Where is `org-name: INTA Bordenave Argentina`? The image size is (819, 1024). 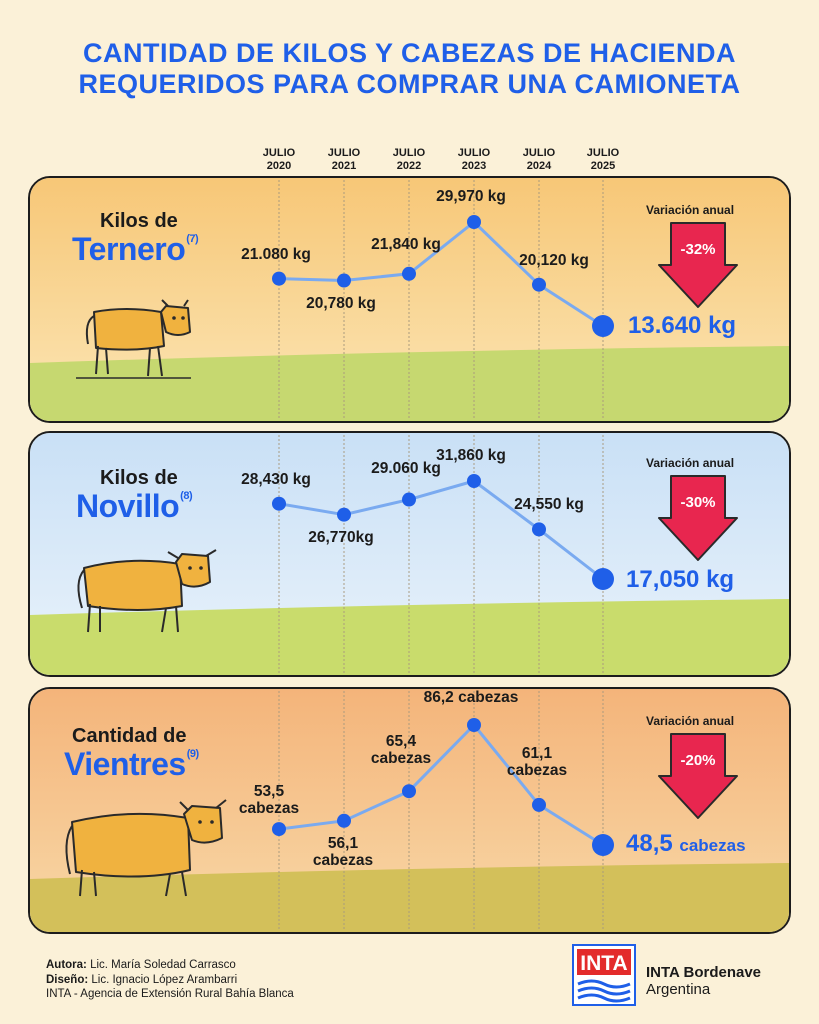 org-name: INTA Bordenave Argentina is located at coordinates (703, 981).